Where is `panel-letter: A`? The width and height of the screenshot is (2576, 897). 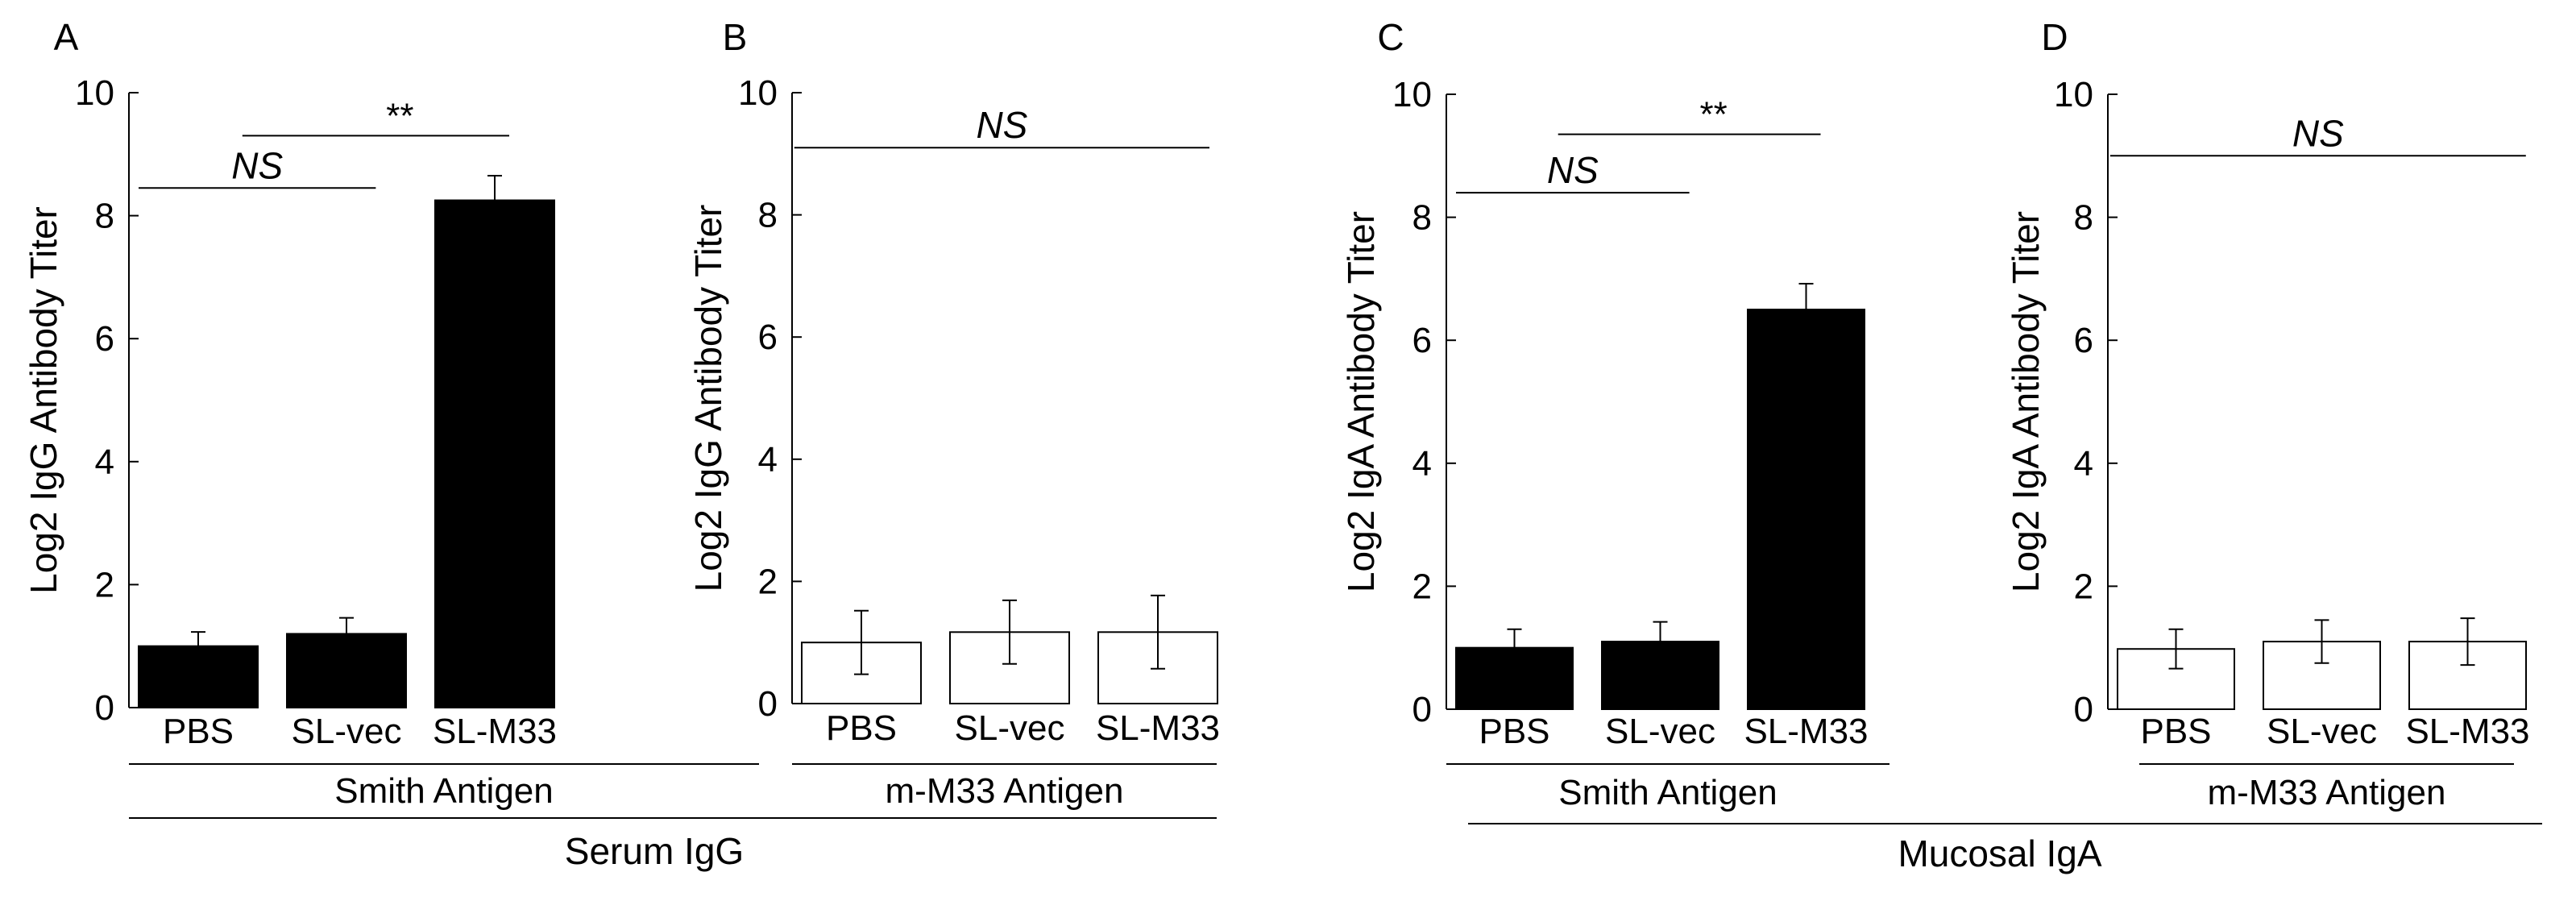 panel-letter: A is located at coordinates (66, 37).